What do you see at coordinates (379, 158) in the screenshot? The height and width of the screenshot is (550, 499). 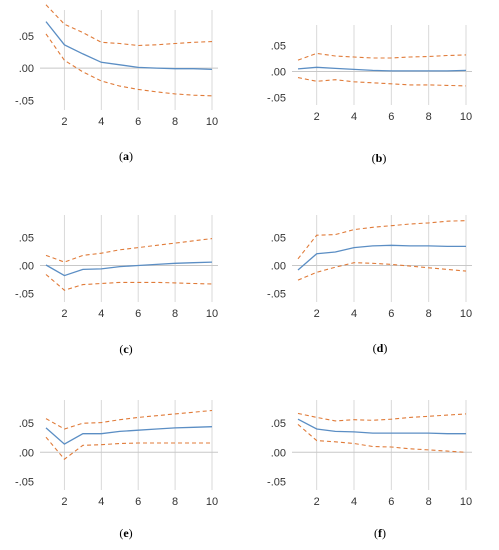 I see `panel-caption: (b)` at bounding box center [379, 158].